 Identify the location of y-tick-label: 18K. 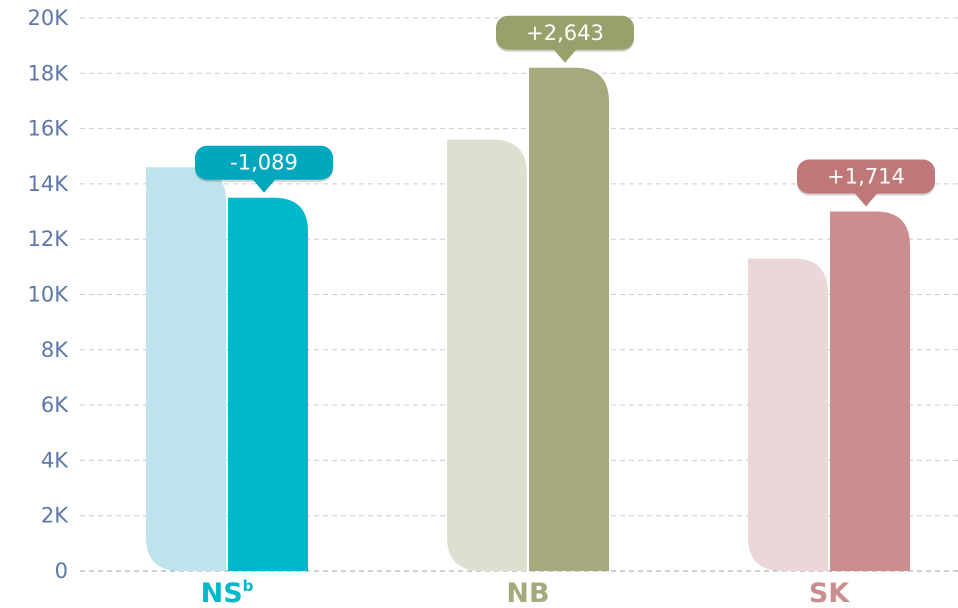
(49, 73).